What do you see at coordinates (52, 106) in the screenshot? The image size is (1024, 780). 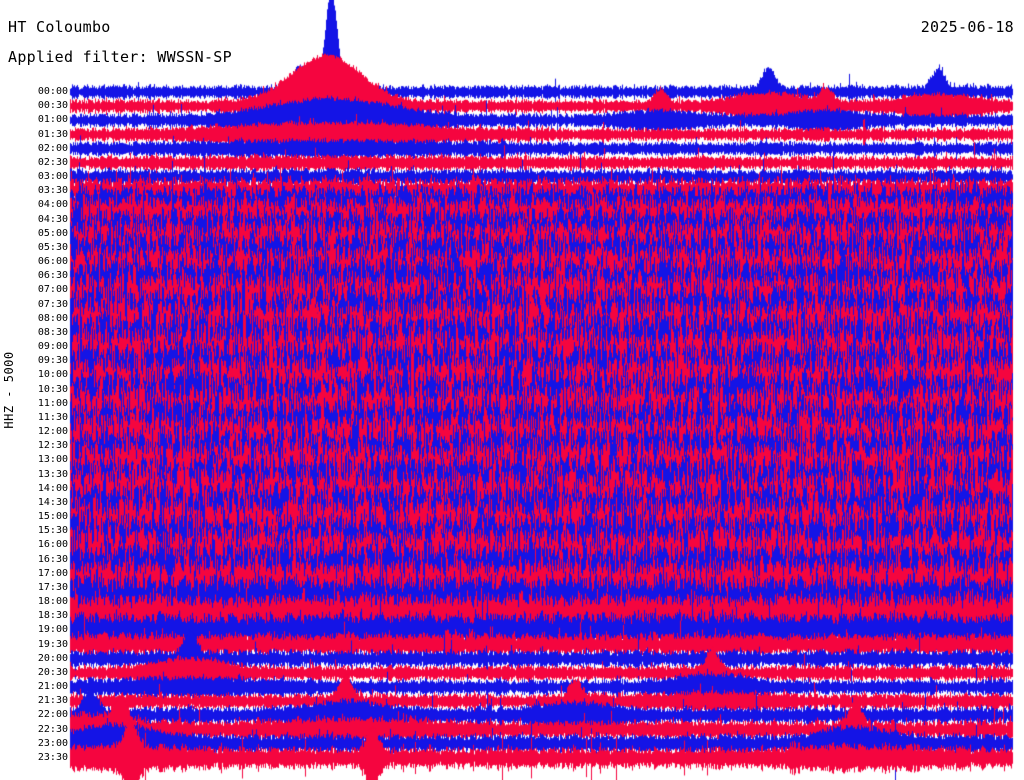 I see `time-axis-label: 00:30` at bounding box center [52, 106].